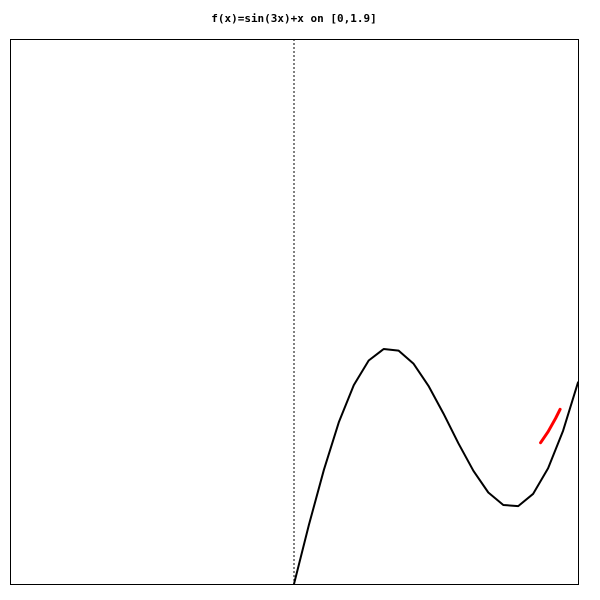  Describe the element at coordinates (294, 18) in the screenshot. I see `chart-title: f(x)=sin(3x)+x on [0,1.9]` at that location.